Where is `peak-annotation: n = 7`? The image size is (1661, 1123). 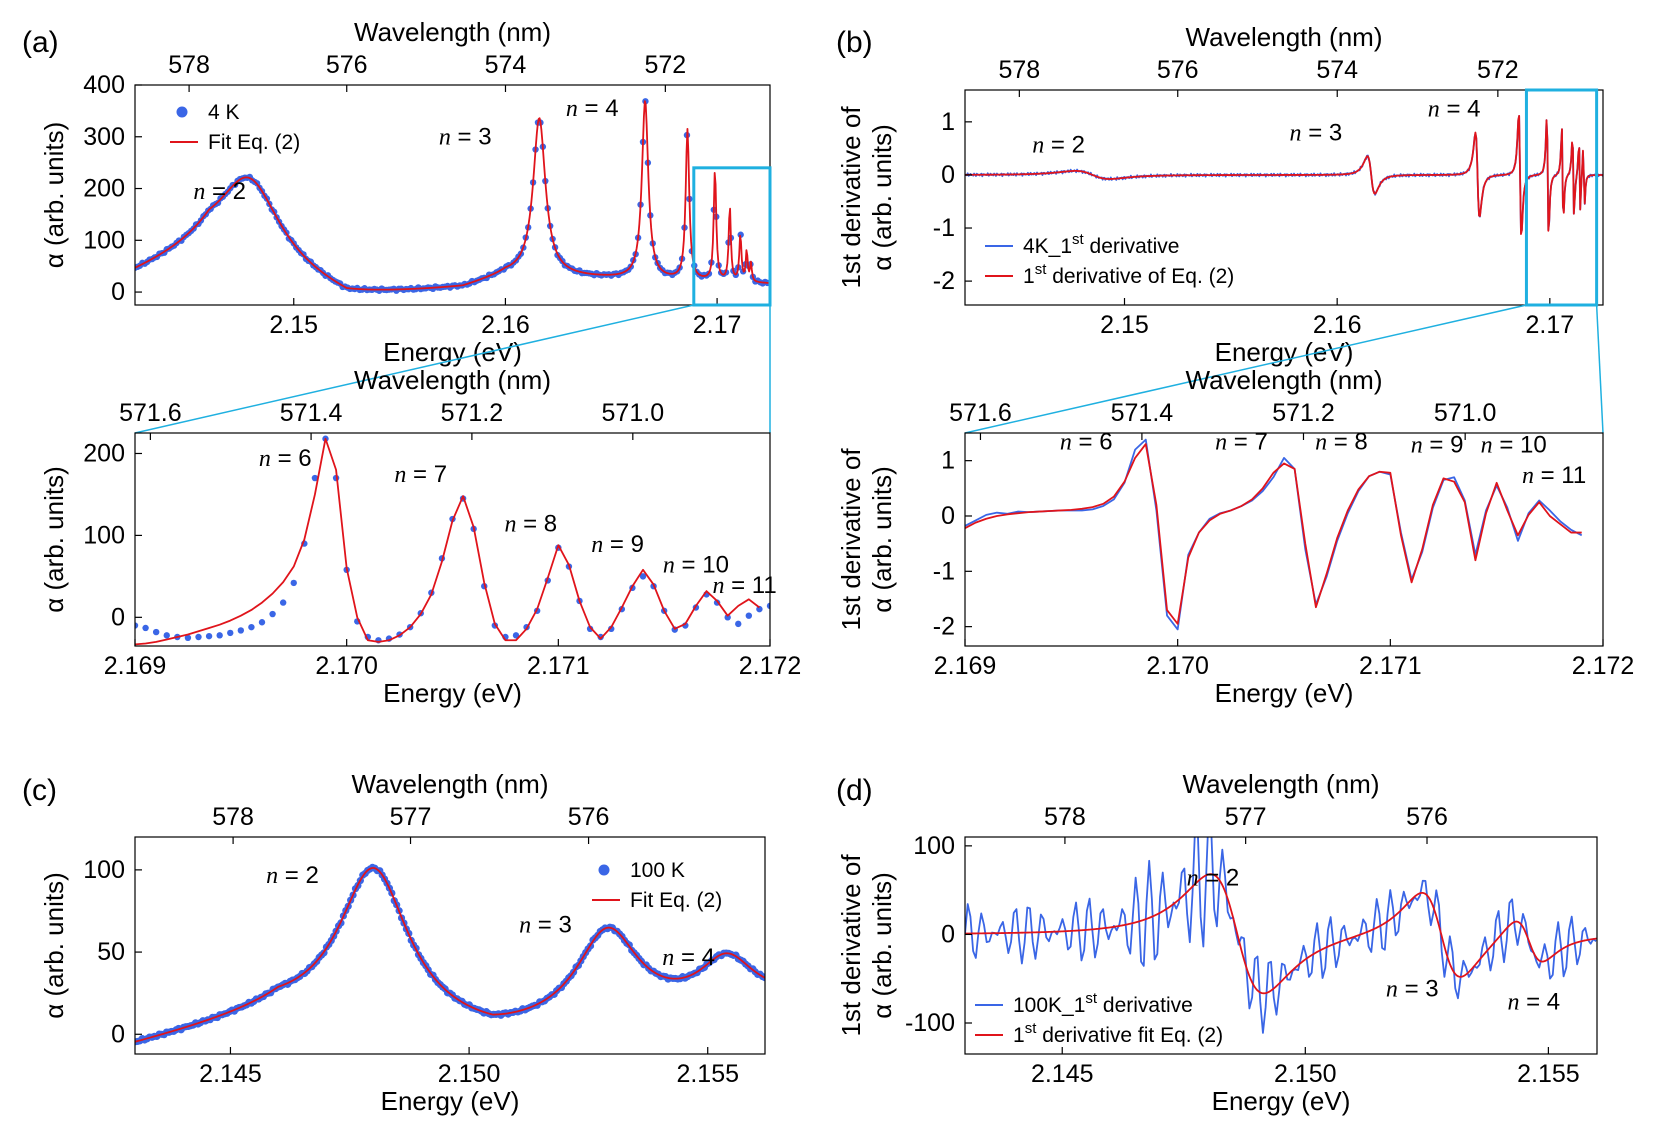 peak-annotation: n = 7 is located at coordinates (420, 474).